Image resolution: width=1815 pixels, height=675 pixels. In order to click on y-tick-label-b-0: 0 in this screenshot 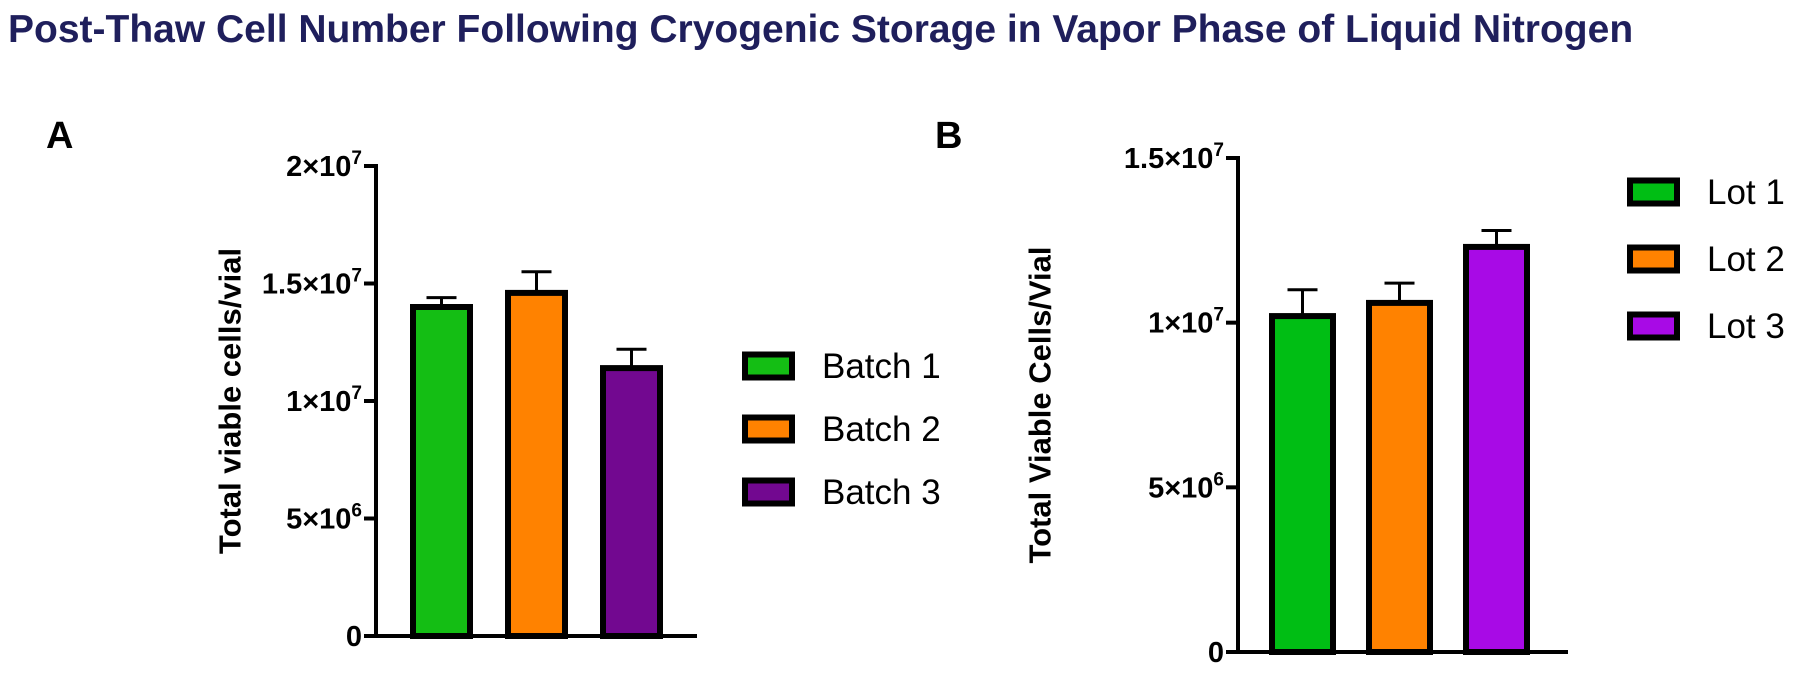, I will do `click(1216, 653)`.